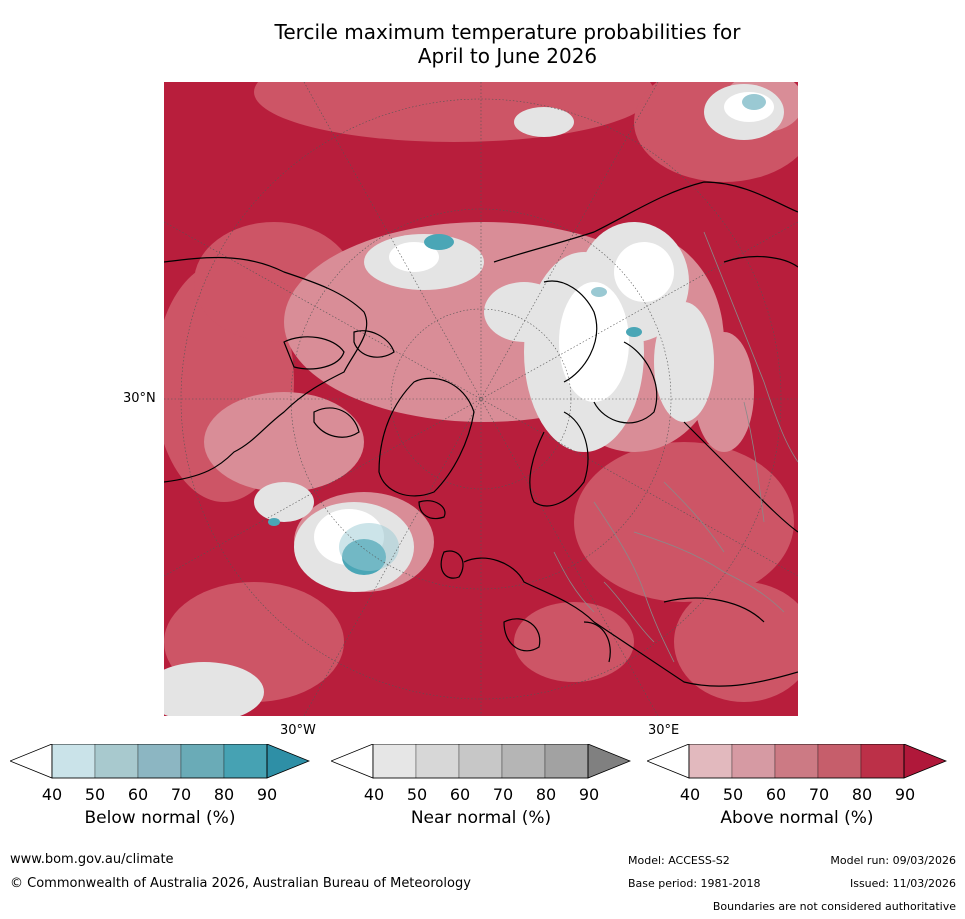 The width and height of the screenshot is (965, 919). What do you see at coordinates (597, 642) in the screenshot?
I see `italy-coast` at bounding box center [597, 642].